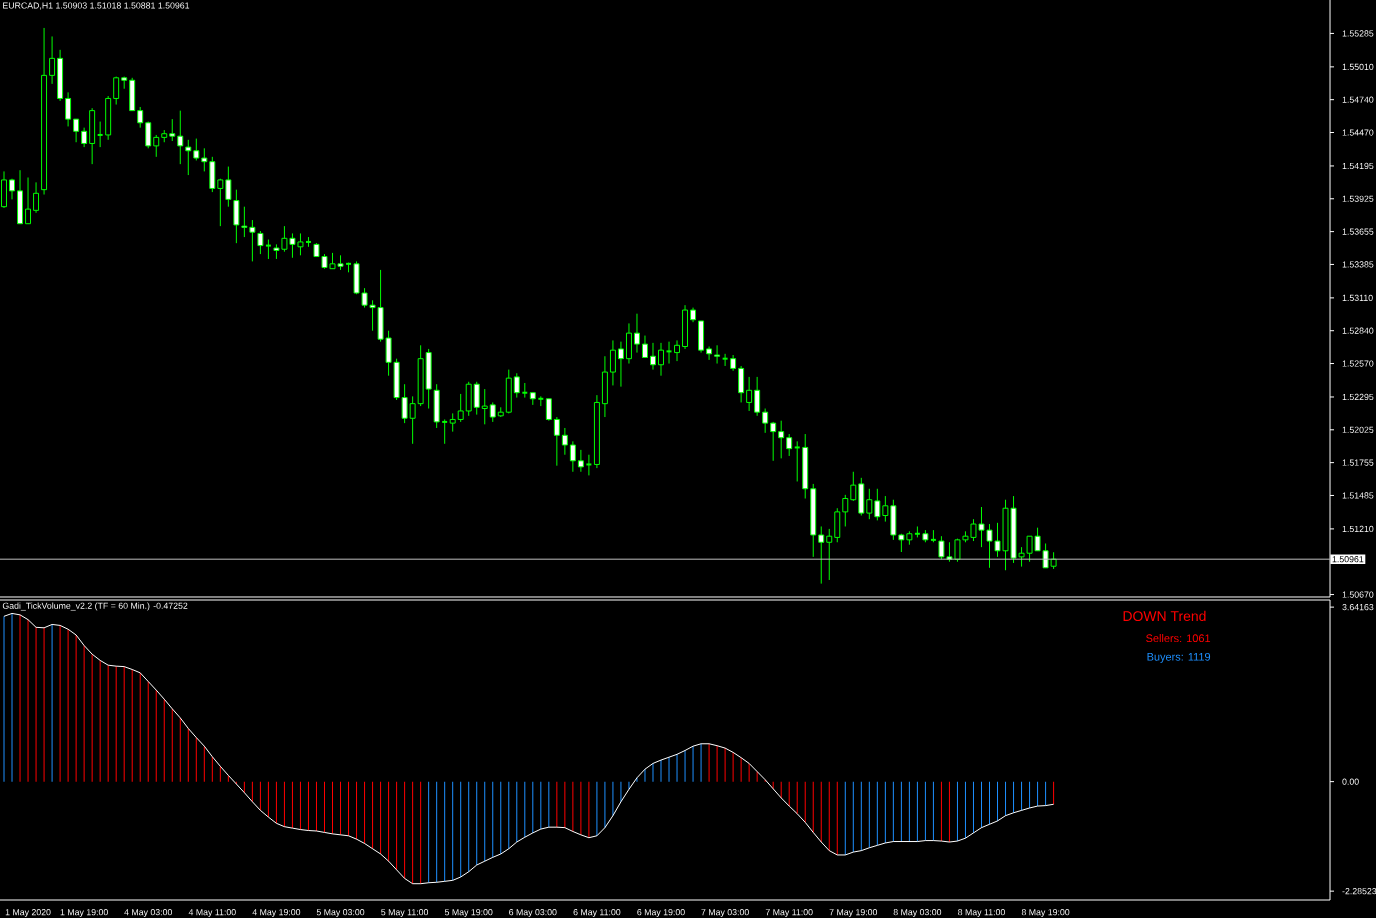 The image size is (1376, 918). What do you see at coordinates (84, 913) in the screenshot?
I see `x-tick-label: 1 May 19:00` at bounding box center [84, 913].